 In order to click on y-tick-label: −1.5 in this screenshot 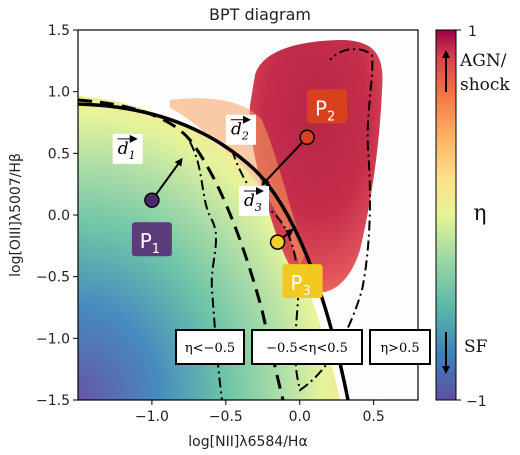, I will do `click(53, 401)`.